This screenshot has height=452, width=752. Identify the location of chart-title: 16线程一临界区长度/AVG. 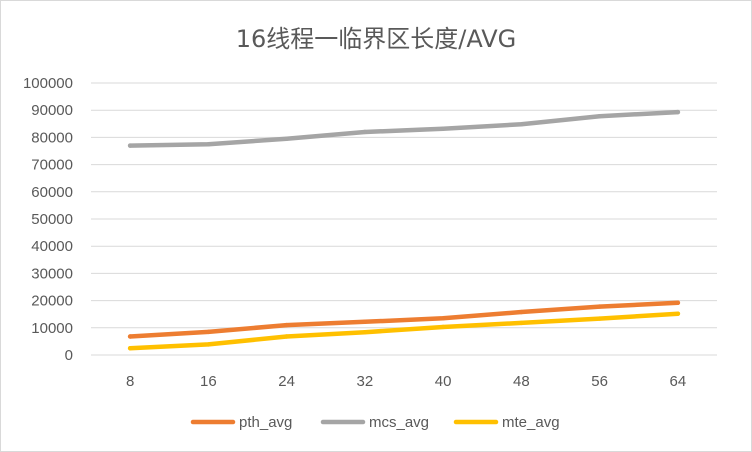
(376, 39).